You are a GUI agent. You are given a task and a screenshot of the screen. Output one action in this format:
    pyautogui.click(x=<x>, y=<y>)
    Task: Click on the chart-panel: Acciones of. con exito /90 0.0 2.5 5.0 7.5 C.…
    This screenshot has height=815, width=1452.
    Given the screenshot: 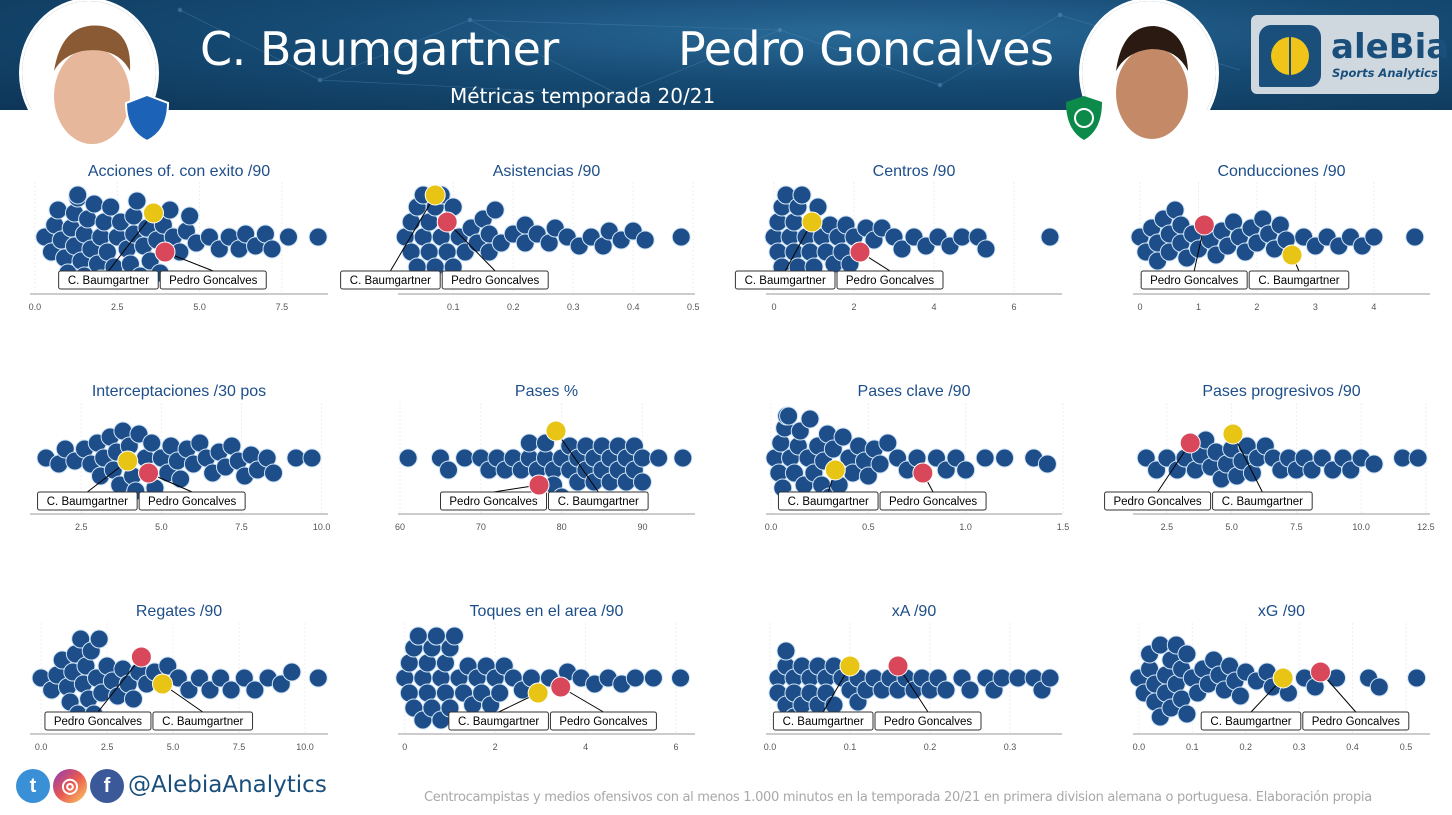 What is the action you would take?
    pyautogui.click(x=178, y=237)
    